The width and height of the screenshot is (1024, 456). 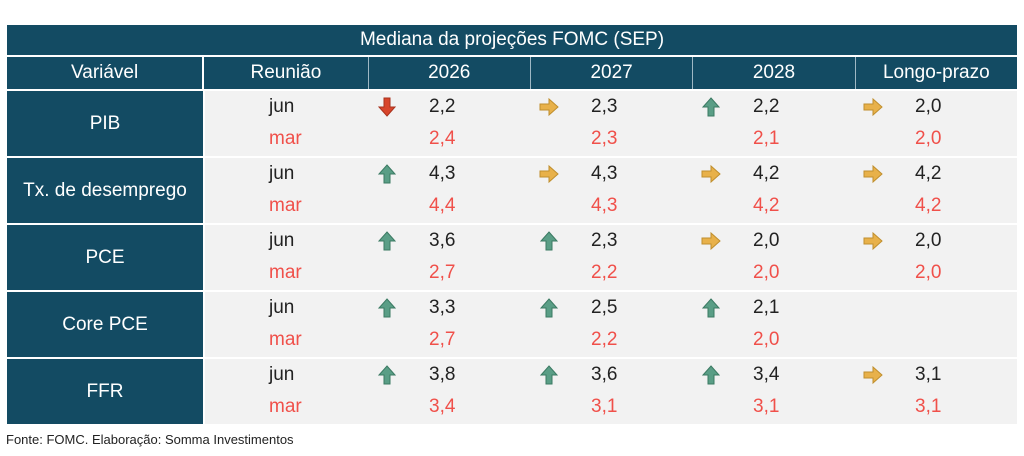 I want to click on jun-projection-line: jun 3,3 2,5 2,1, so click(x=611, y=308).